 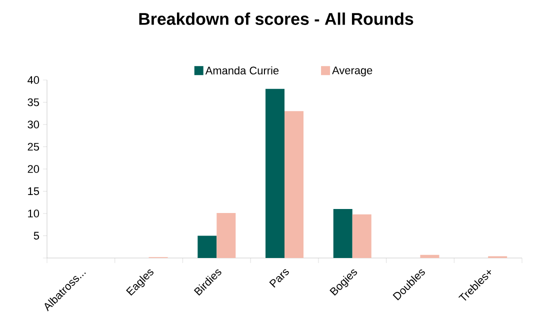 I want to click on y-tick-label: 25, so click(x=34, y=146).